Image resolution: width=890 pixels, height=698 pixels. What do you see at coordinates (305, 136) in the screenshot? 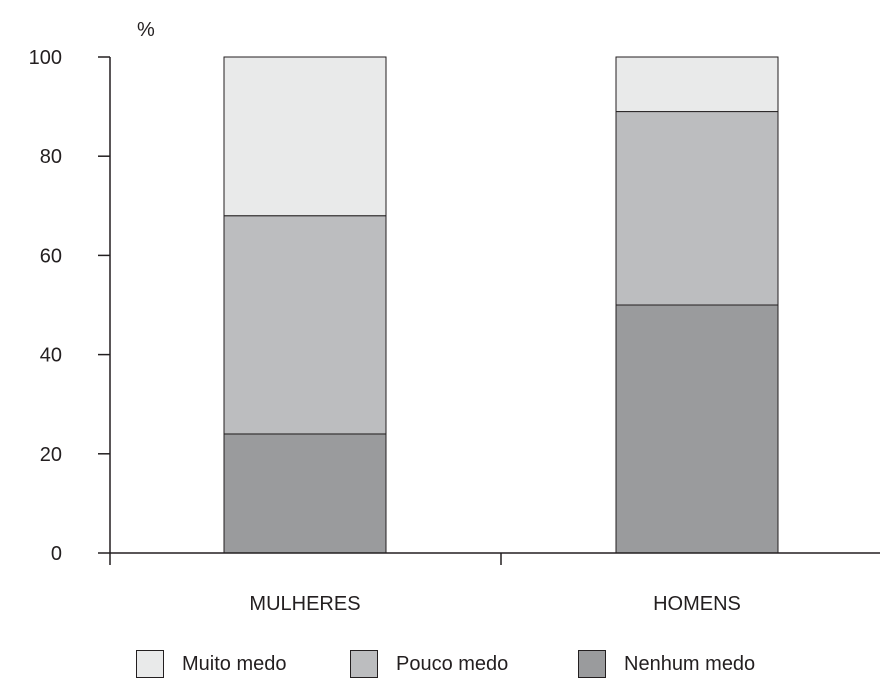
I see `bar-segment-muito-medo-mulheres` at bounding box center [305, 136].